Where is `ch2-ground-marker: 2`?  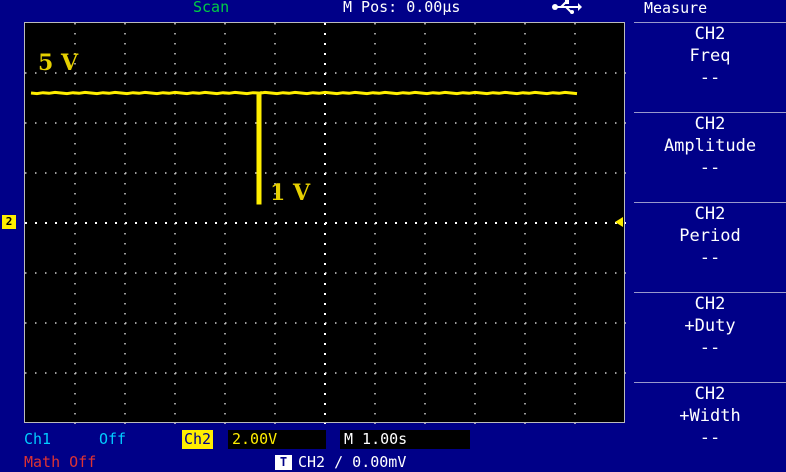
ch2-ground-marker: 2 is located at coordinates (9, 222).